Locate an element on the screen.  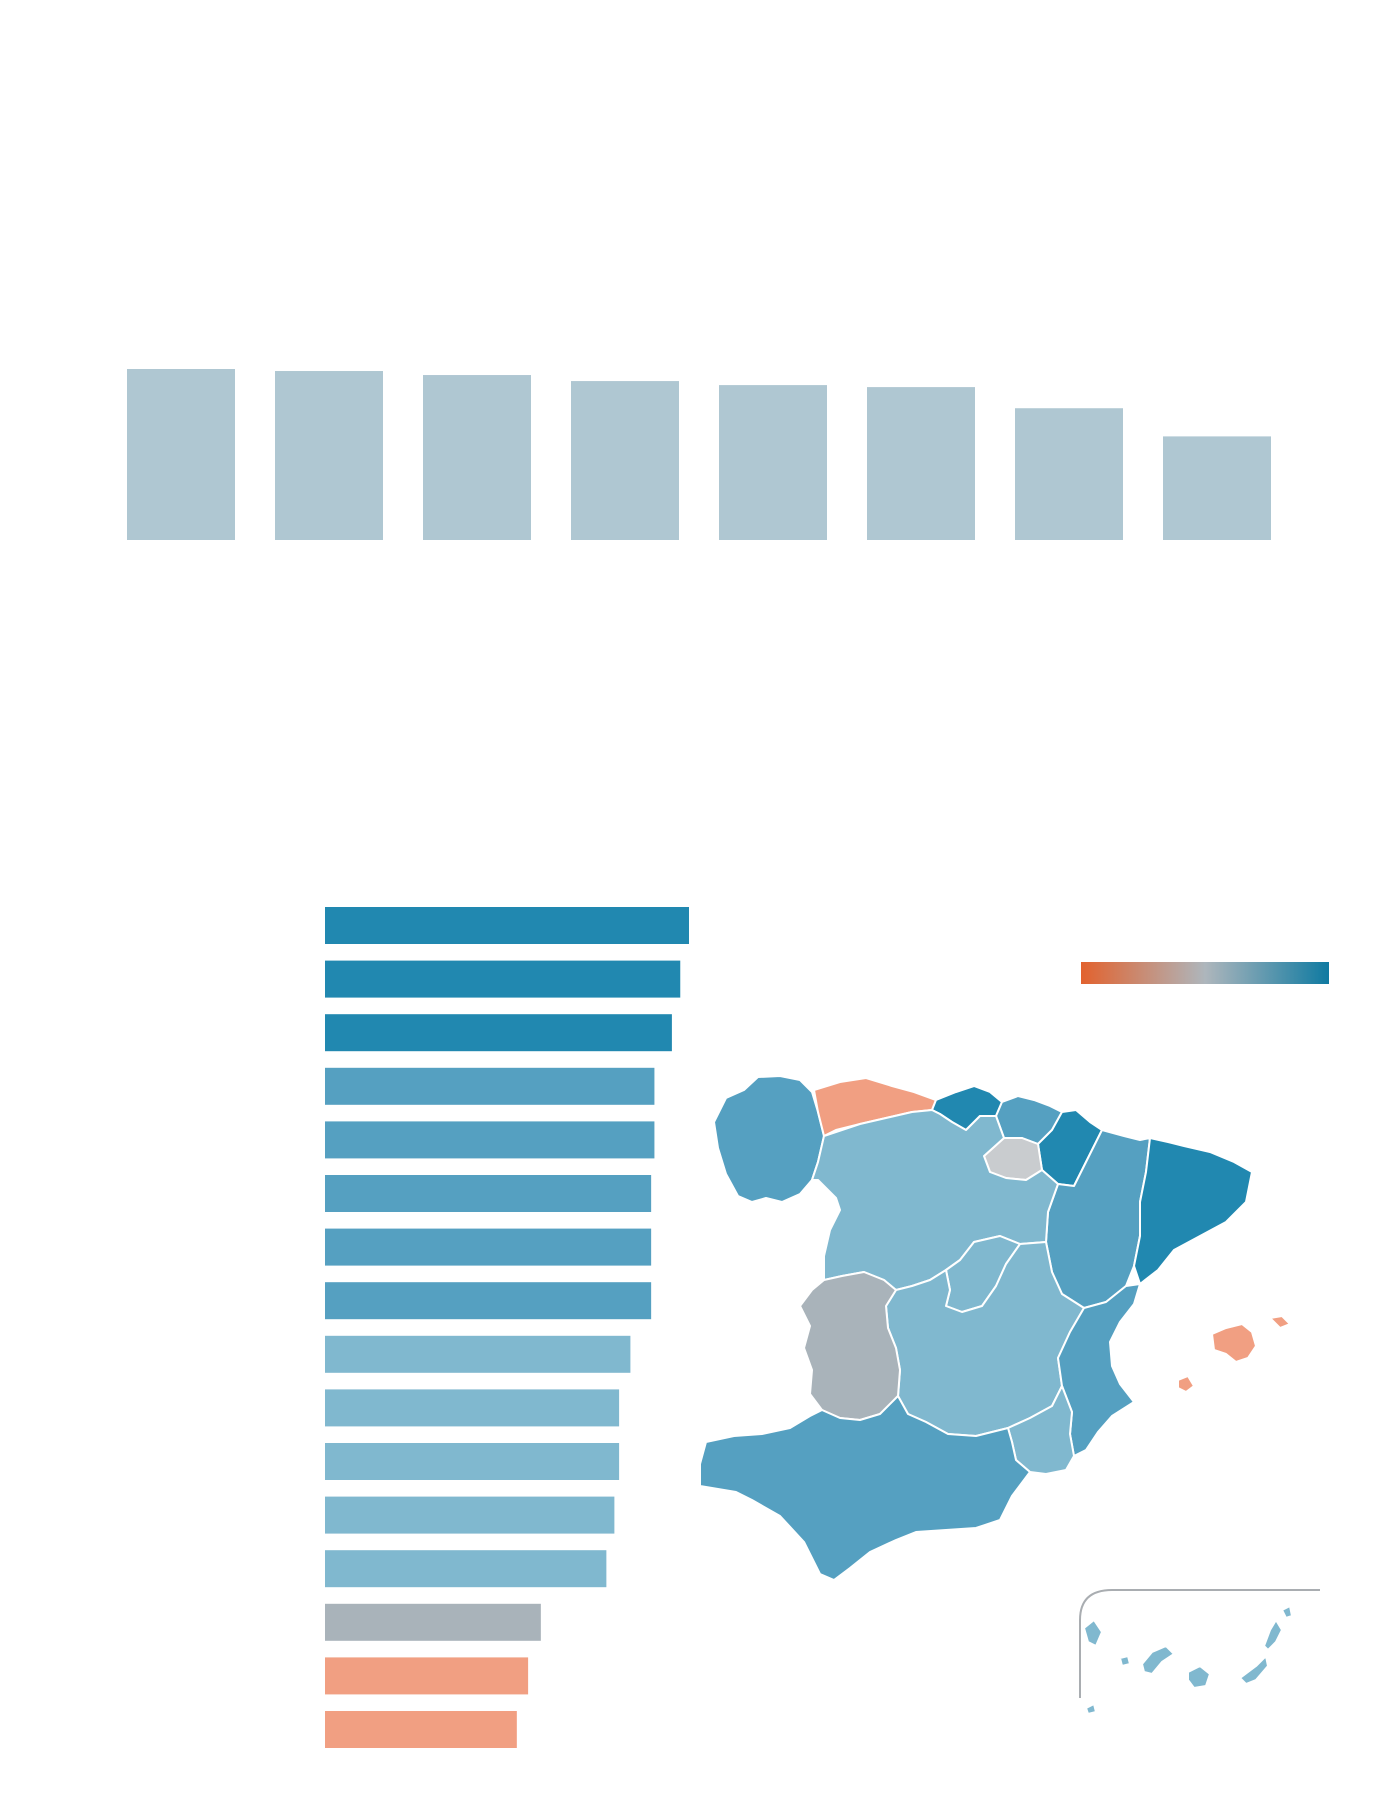
vertical-bar-chart is located at coordinates (699, 454).